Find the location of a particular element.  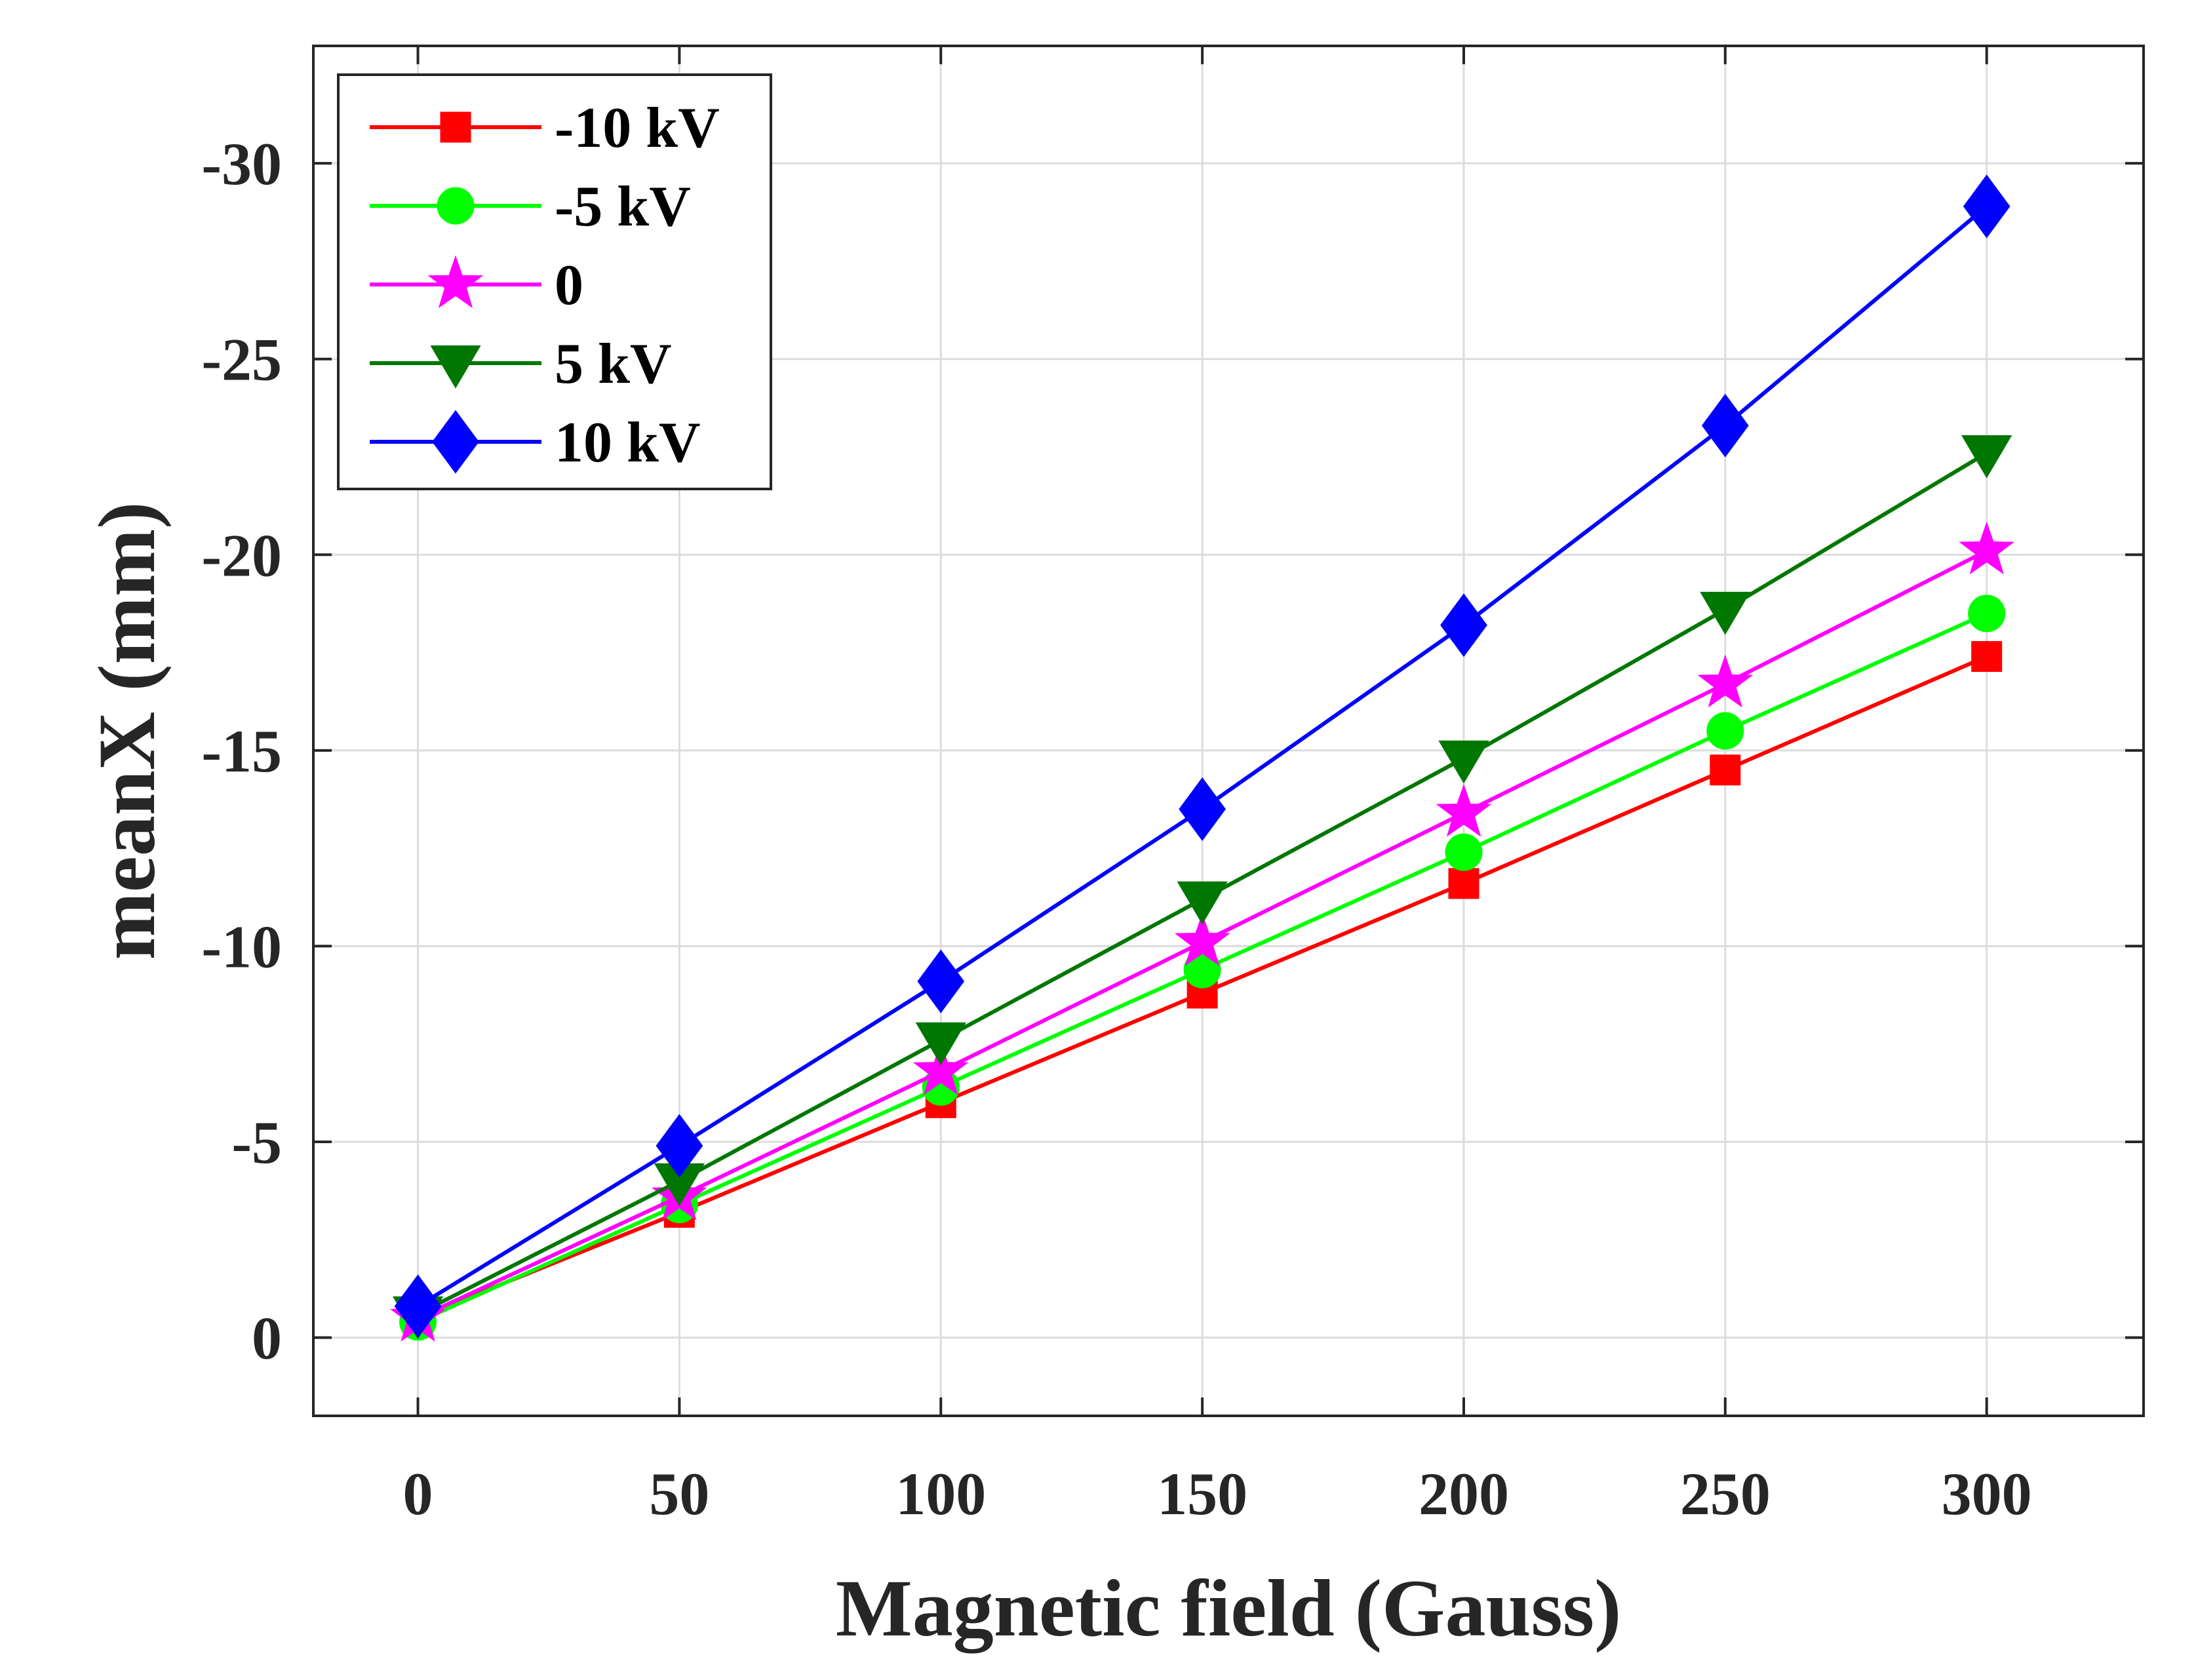

y-axis-title: meanX (mm) is located at coordinates (127, 730).